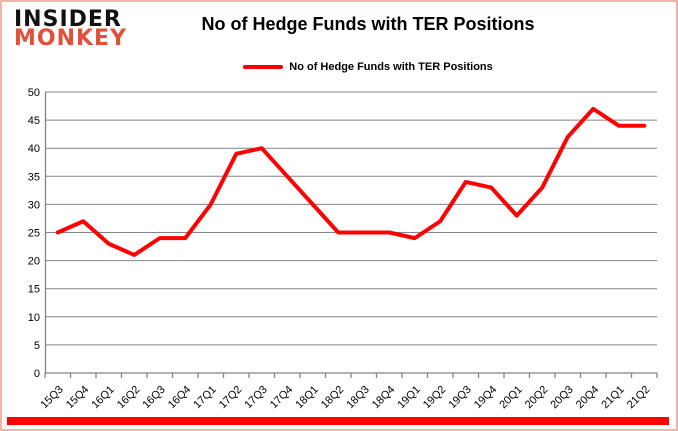 The image size is (678, 431). What do you see at coordinates (368, 24) in the screenshot?
I see `chart-title: No of Hedge Funds with TER Positions` at bounding box center [368, 24].